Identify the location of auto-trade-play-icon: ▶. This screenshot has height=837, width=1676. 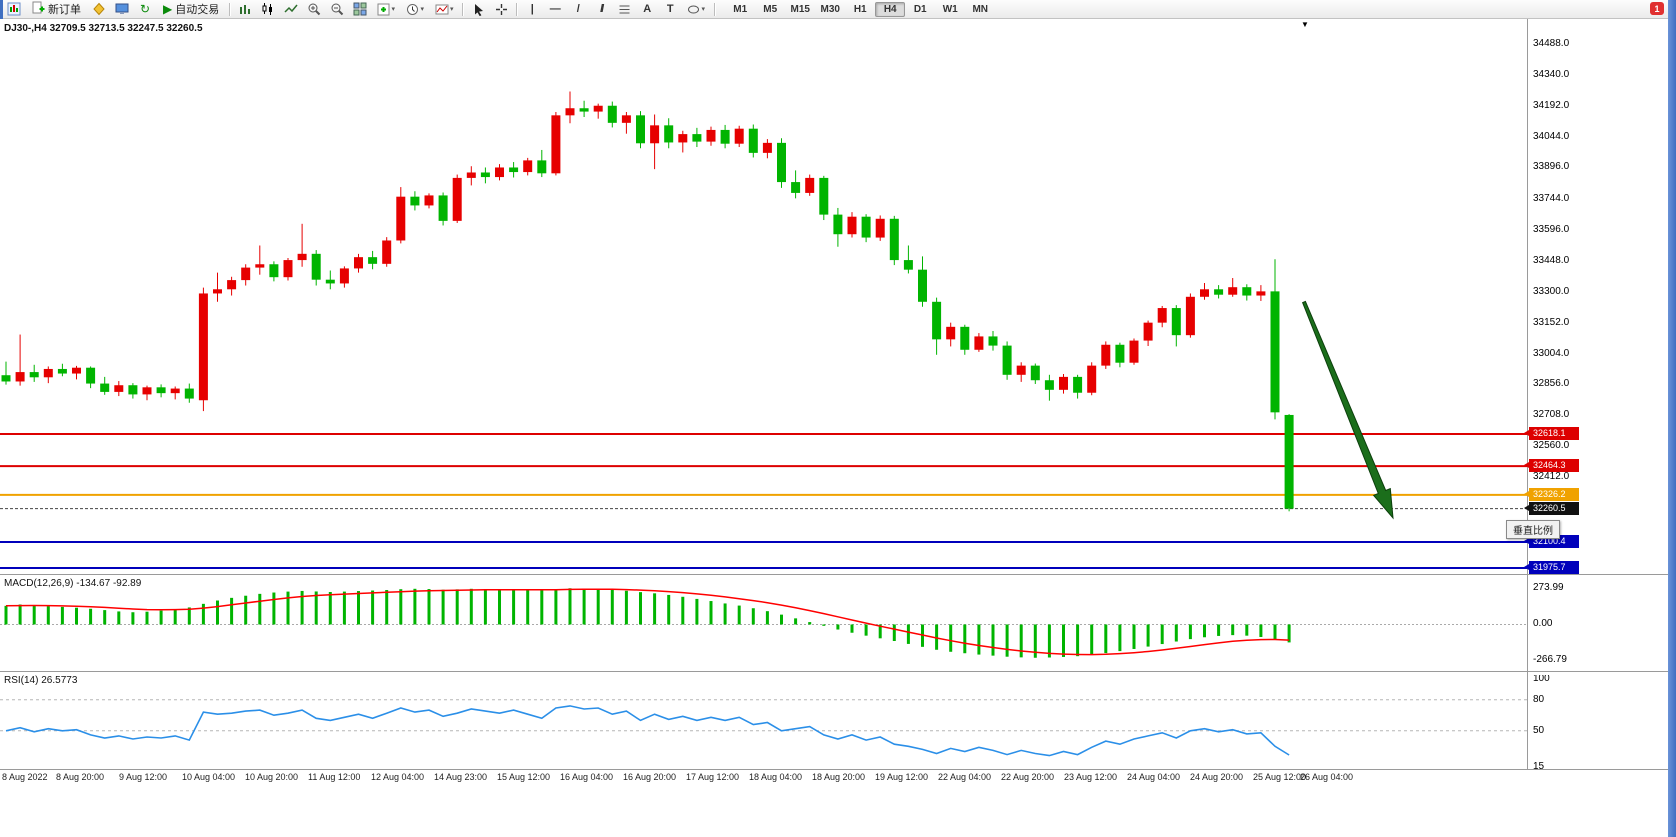
(168, 9).